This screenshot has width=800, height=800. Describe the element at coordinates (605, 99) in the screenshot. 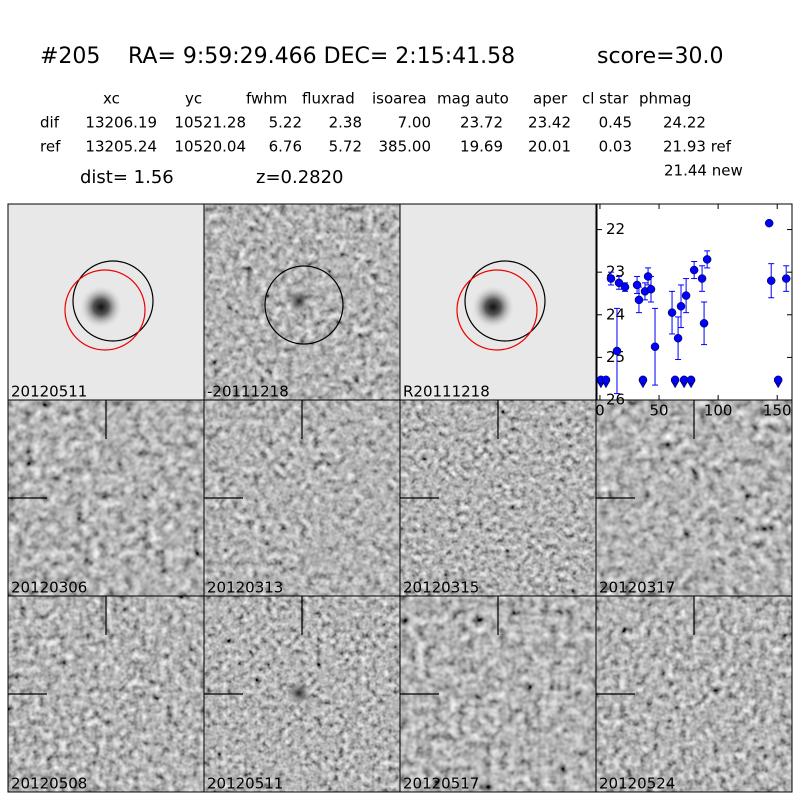

I see `column-header: cl star` at that location.